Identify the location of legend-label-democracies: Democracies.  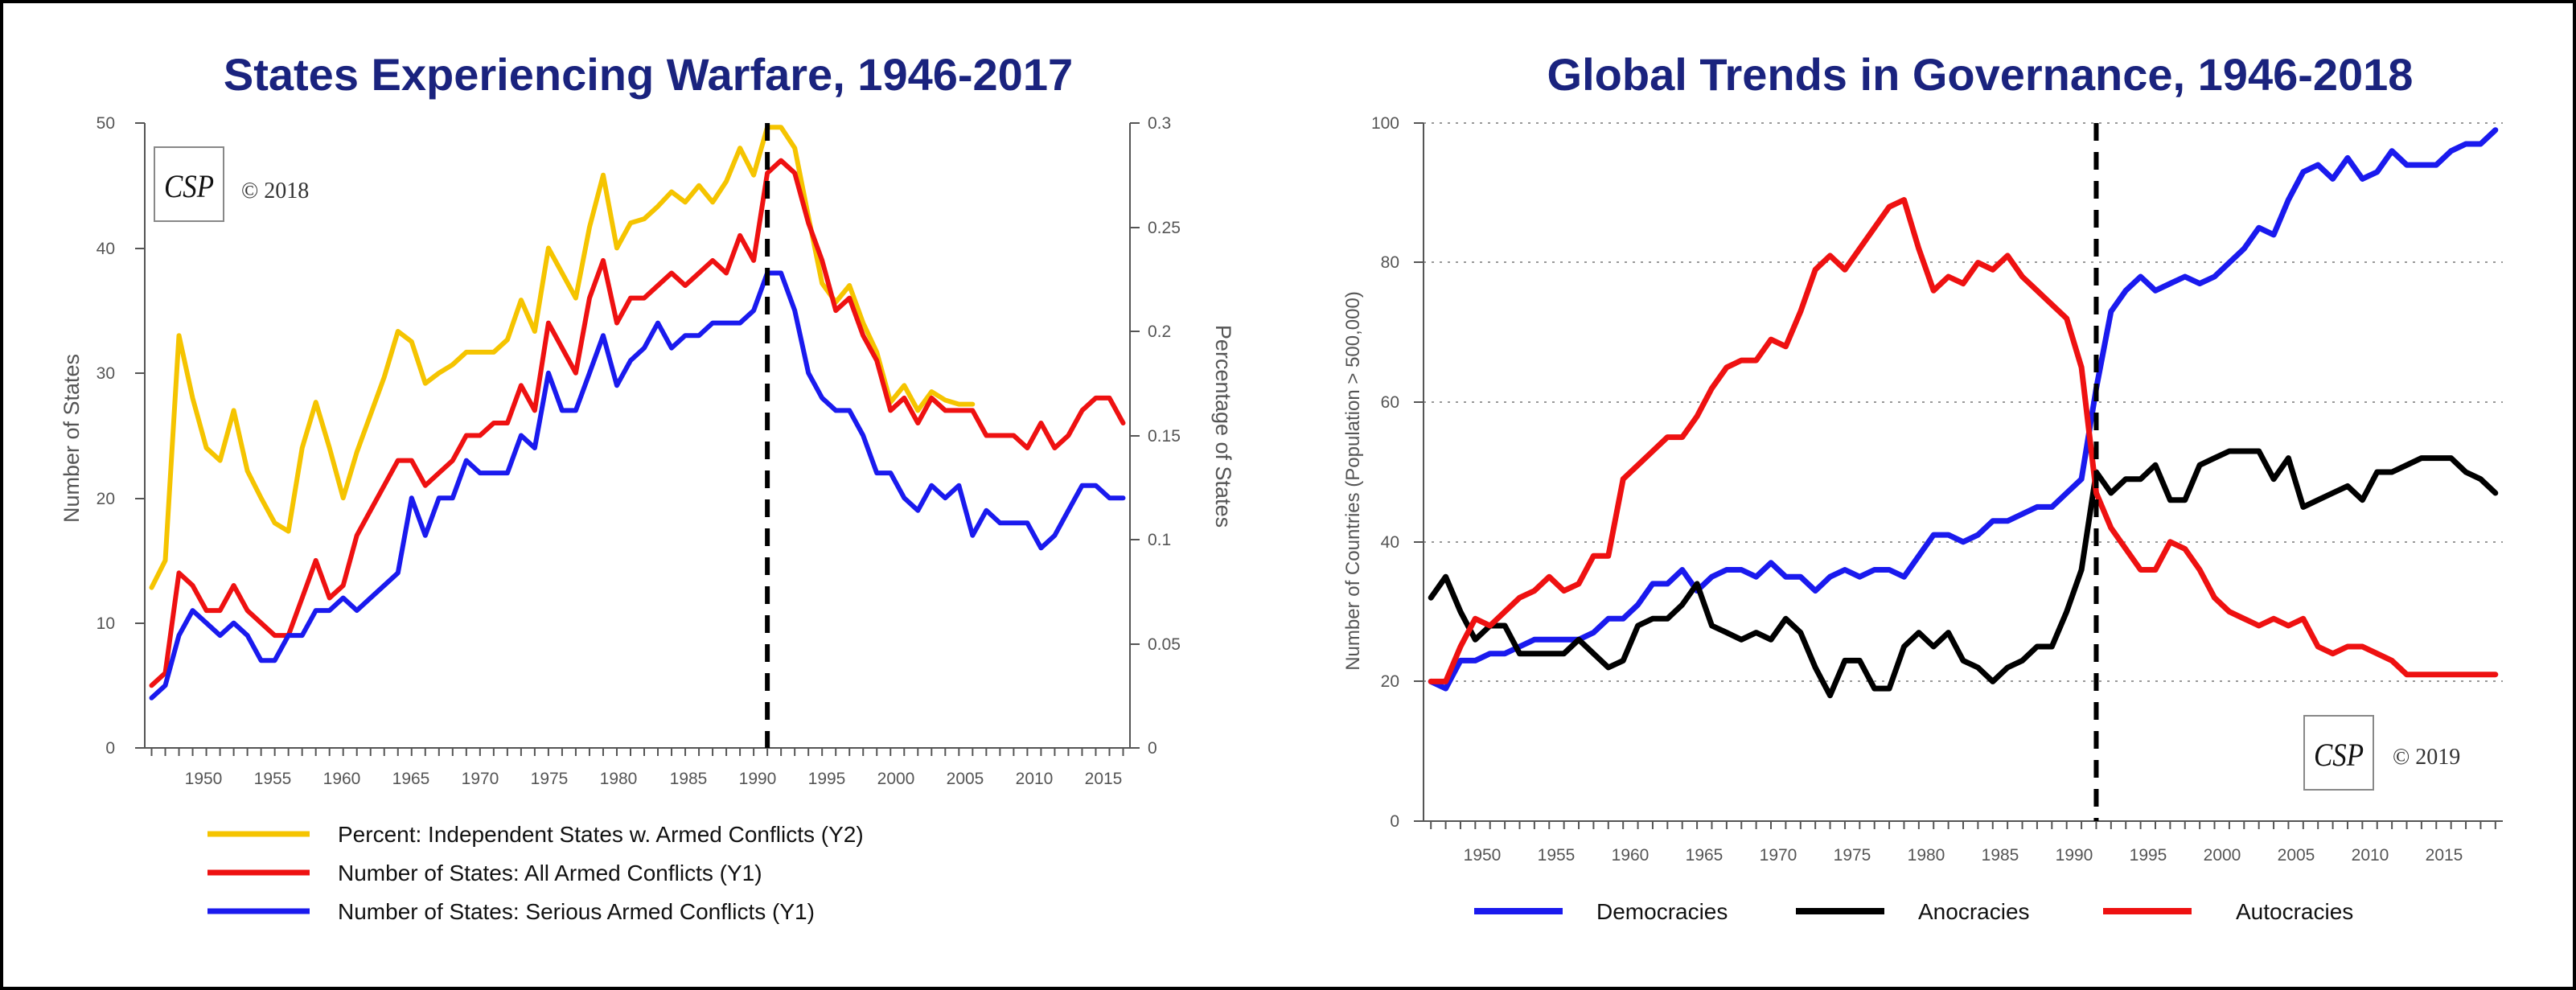
(1662, 912).